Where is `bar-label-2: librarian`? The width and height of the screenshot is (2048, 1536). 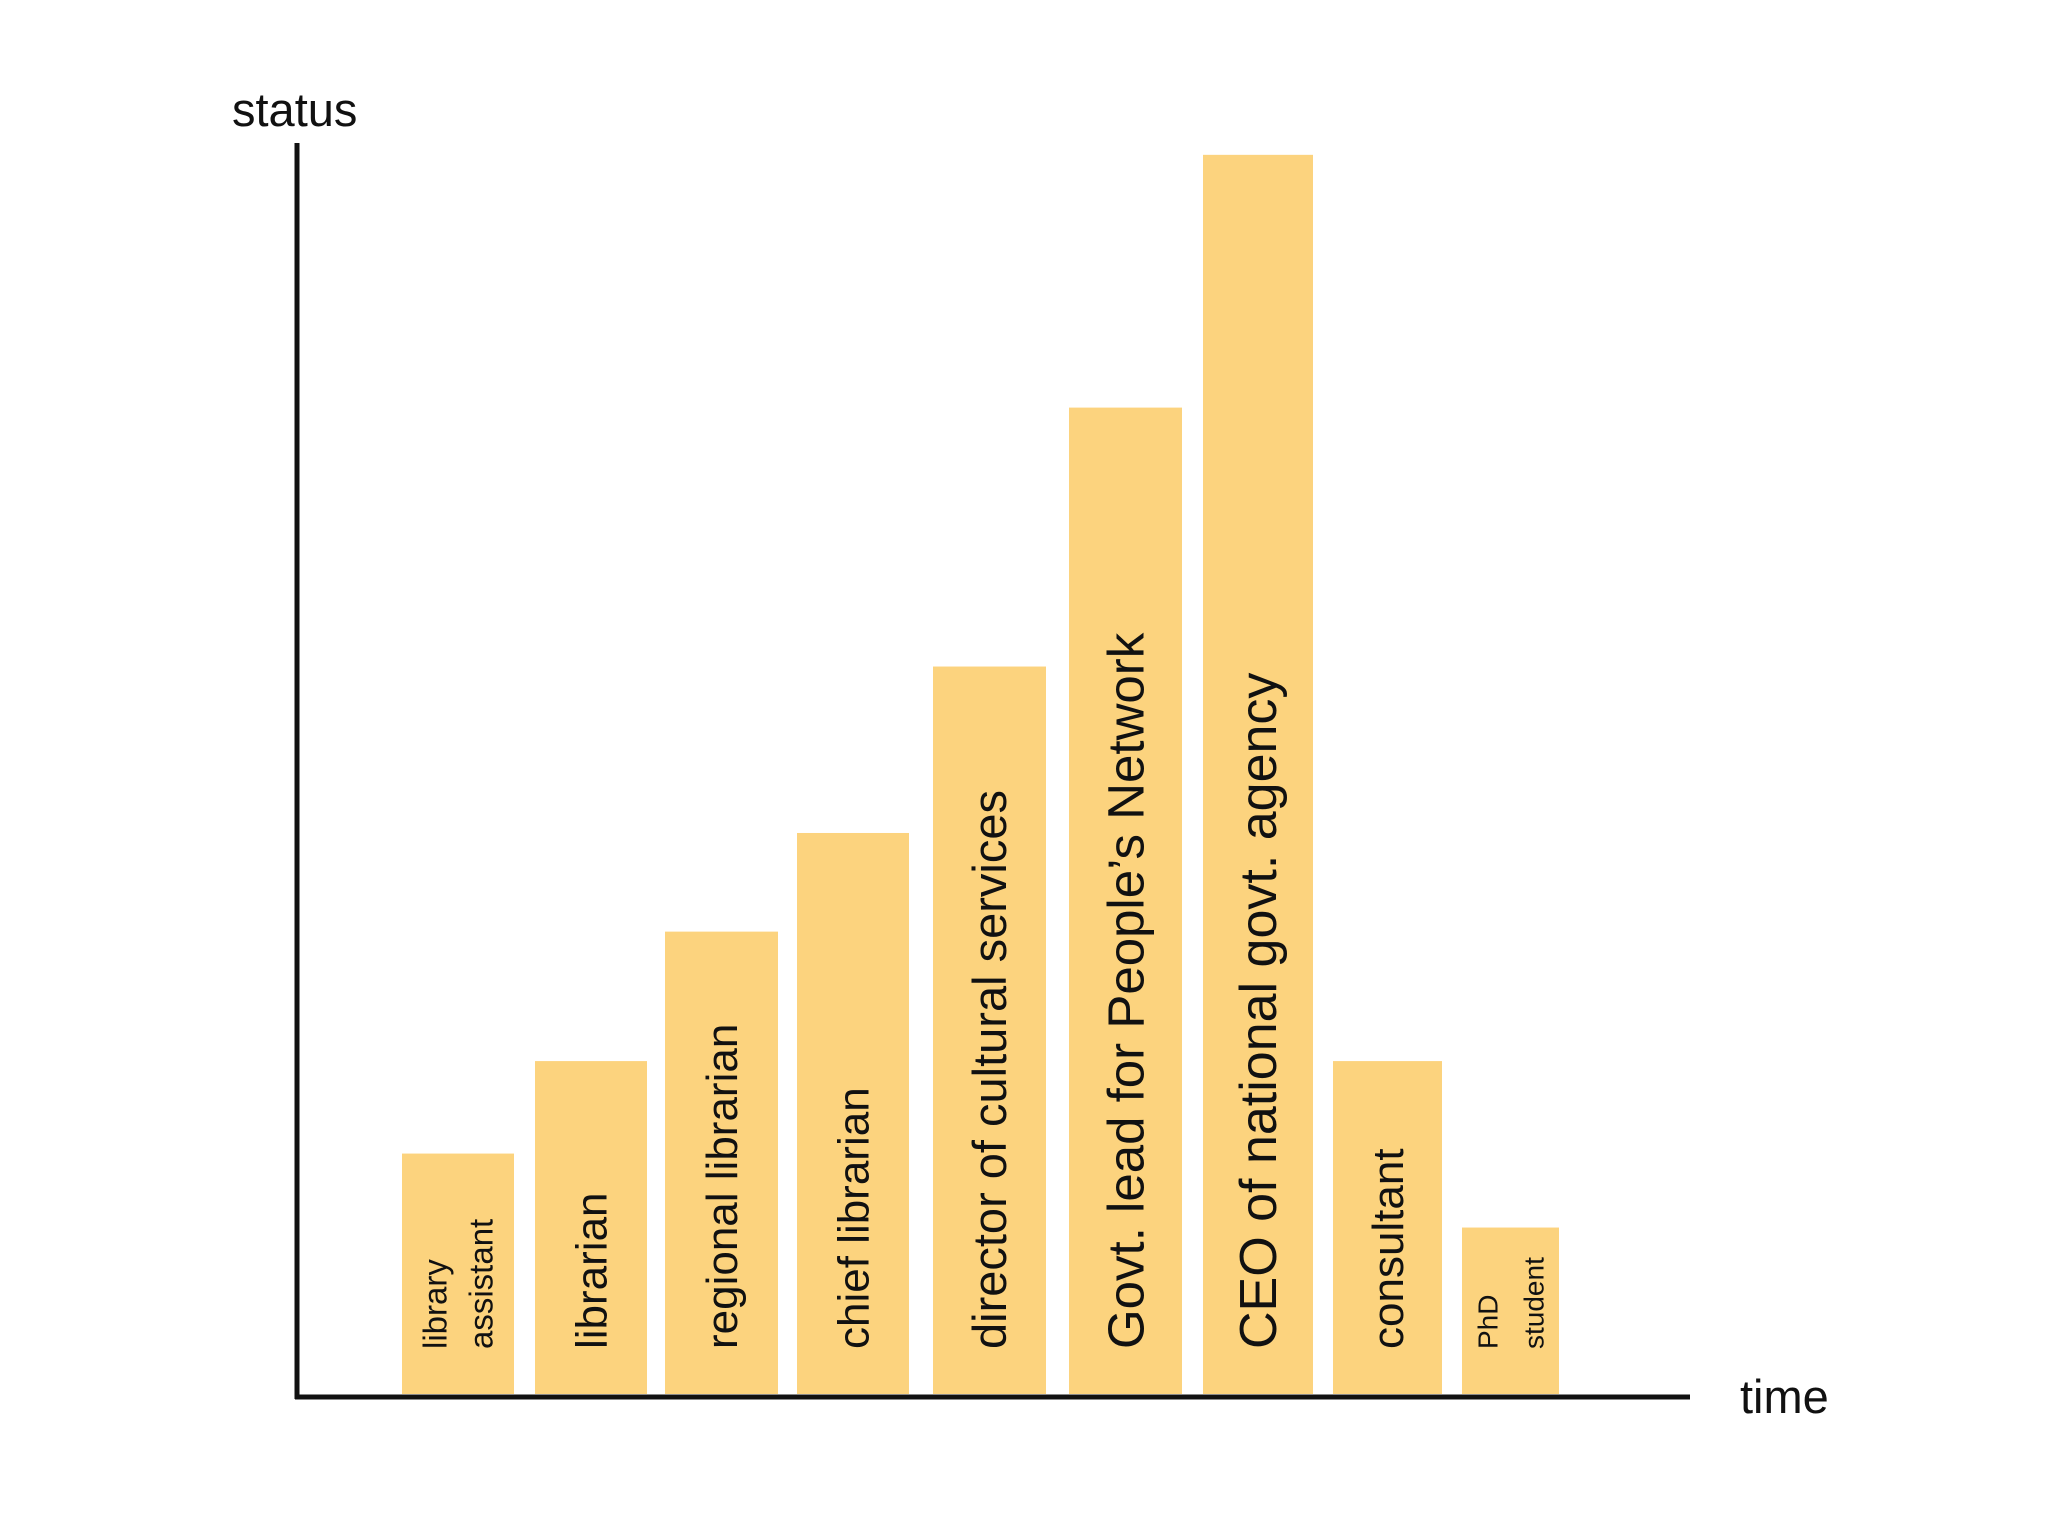 bar-label-2: librarian is located at coordinates (591, 1270).